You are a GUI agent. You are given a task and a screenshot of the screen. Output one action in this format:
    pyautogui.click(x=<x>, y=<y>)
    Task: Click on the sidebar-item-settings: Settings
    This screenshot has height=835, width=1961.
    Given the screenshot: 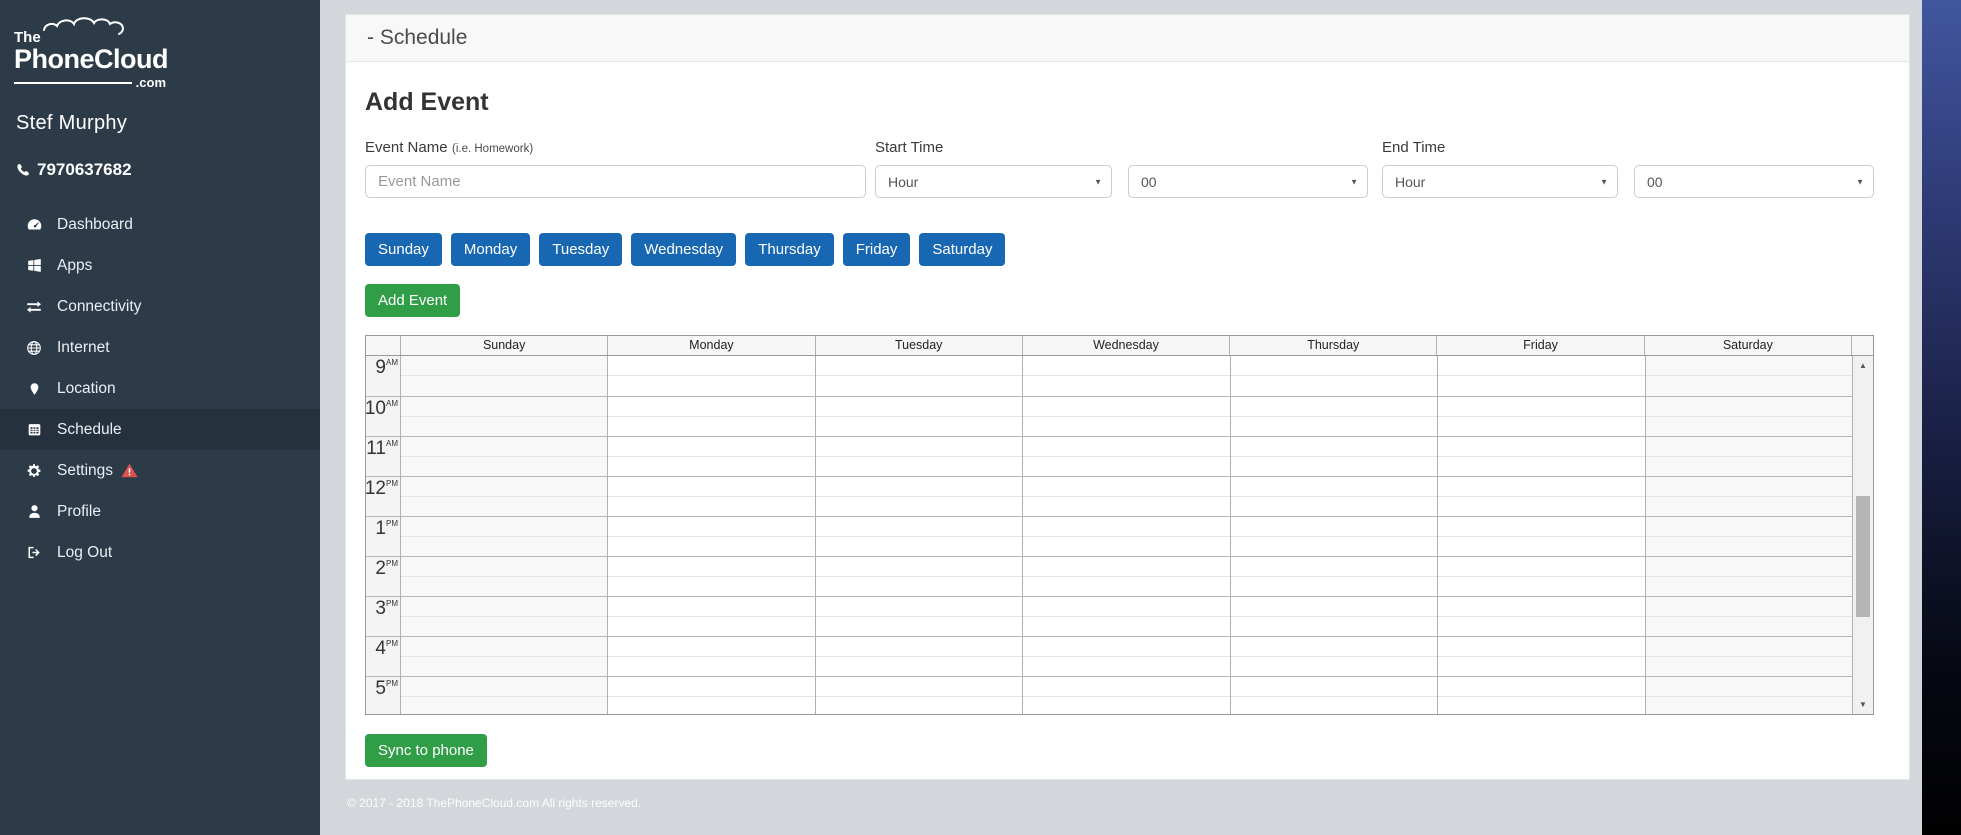 What is the action you would take?
    pyautogui.click(x=160, y=470)
    